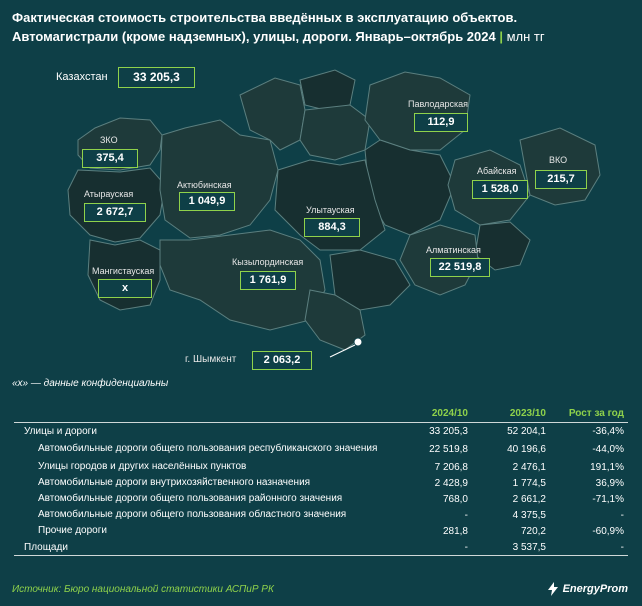 This screenshot has height=606, width=642. I want to click on lightning-icon, so click(552, 589).